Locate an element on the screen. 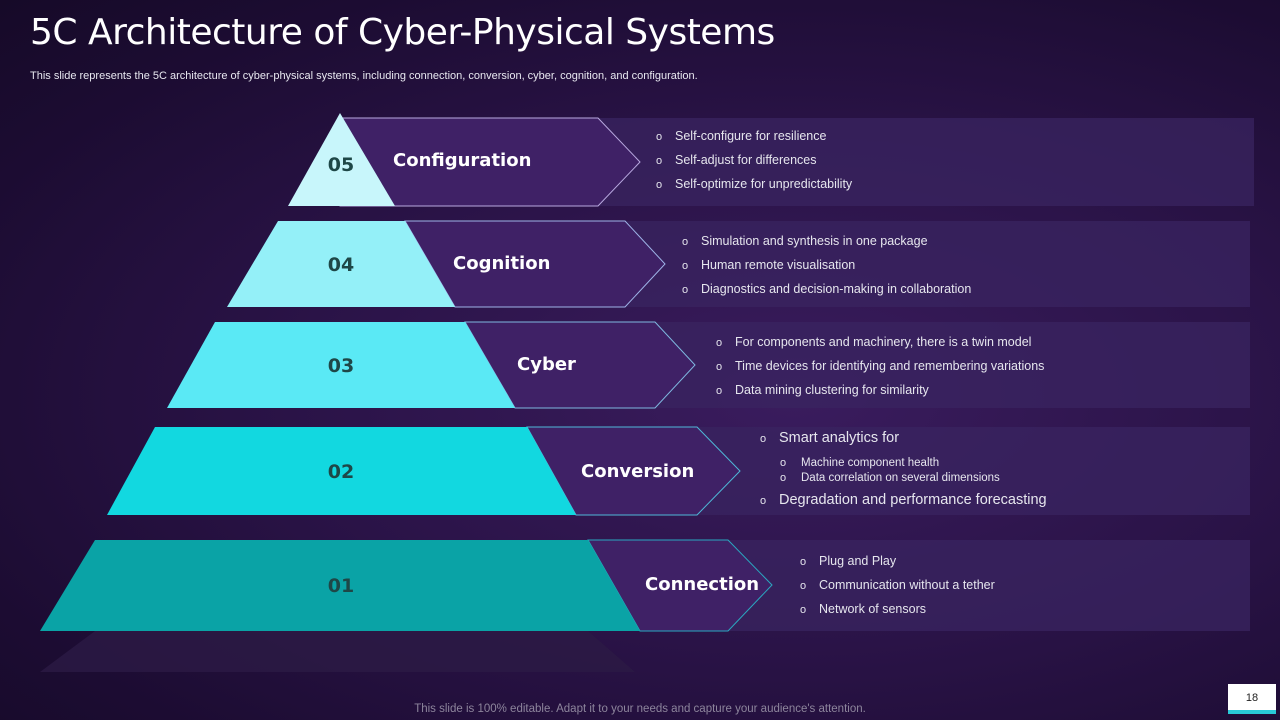 Image resolution: width=1280 pixels, height=720 pixels. bullet-item: Self-adjust for differences is located at coordinates (754, 160).